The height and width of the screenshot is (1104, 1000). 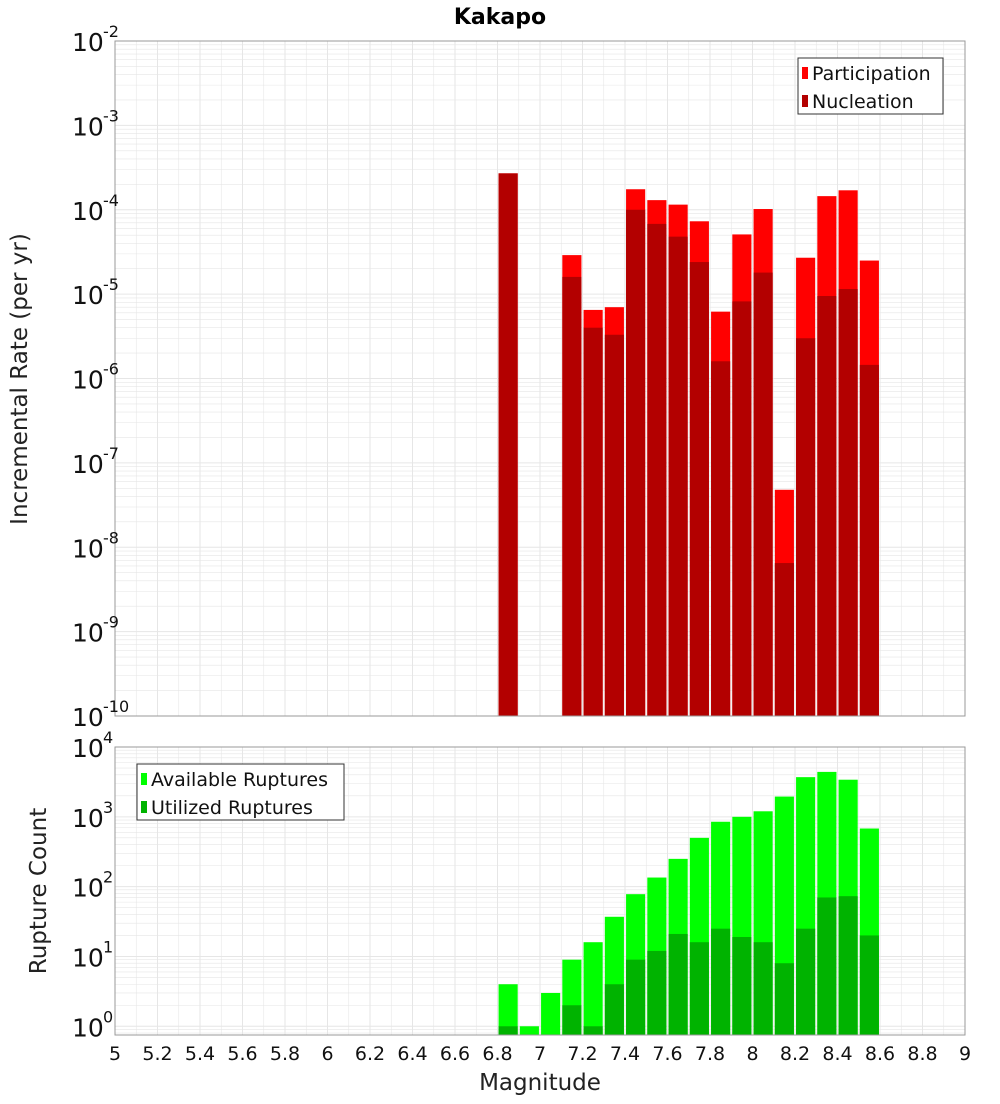 What do you see at coordinates (752, 1054) in the screenshot?
I see `x-tick-label: 8` at bounding box center [752, 1054].